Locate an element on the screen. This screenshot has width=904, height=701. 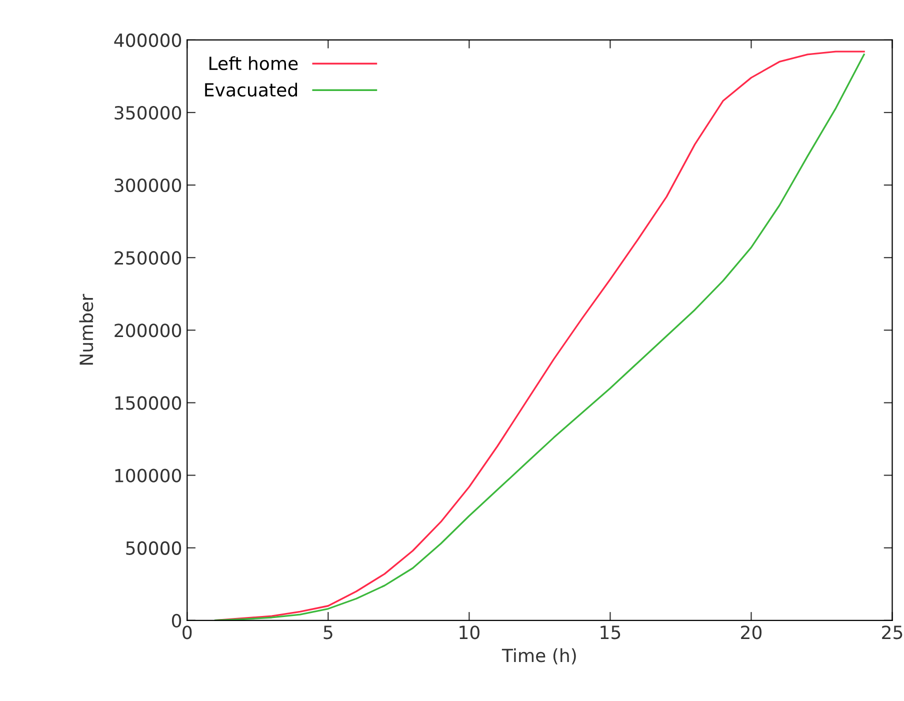
y-tick-label: 250000 is located at coordinates (148, 258).